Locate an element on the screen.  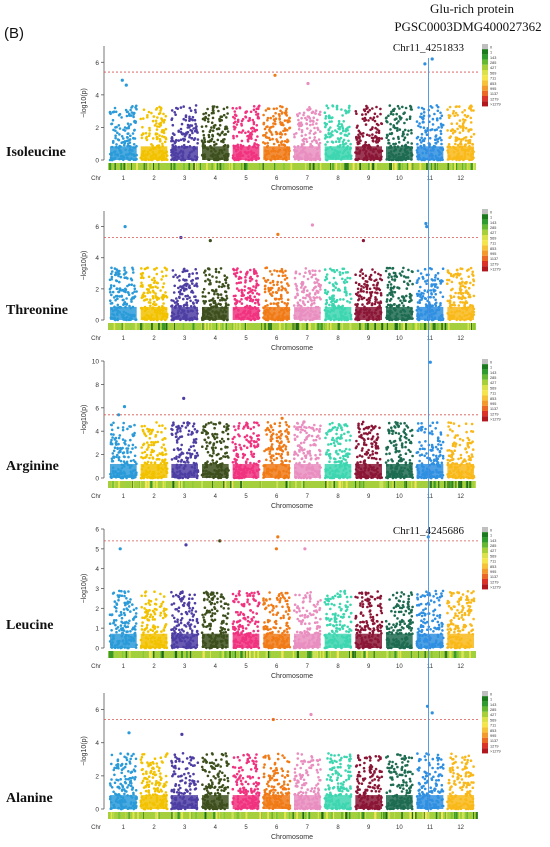
y-tick-label: 6 is located at coordinates (97, 227).